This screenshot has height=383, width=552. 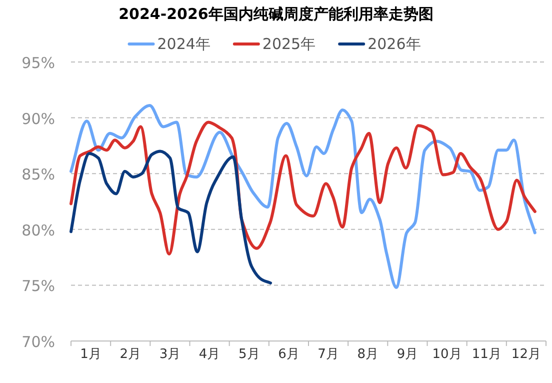 I want to click on title: 2024-2026年国内纯碱周度产能利用率走势图, so click(x=276, y=14).